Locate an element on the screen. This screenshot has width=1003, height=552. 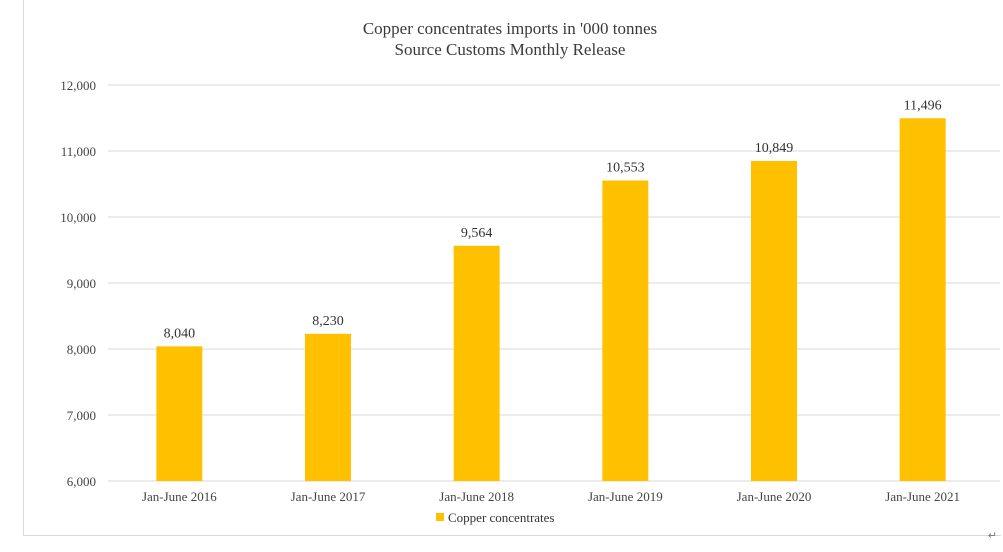
legend-swatch is located at coordinates (440, 517).